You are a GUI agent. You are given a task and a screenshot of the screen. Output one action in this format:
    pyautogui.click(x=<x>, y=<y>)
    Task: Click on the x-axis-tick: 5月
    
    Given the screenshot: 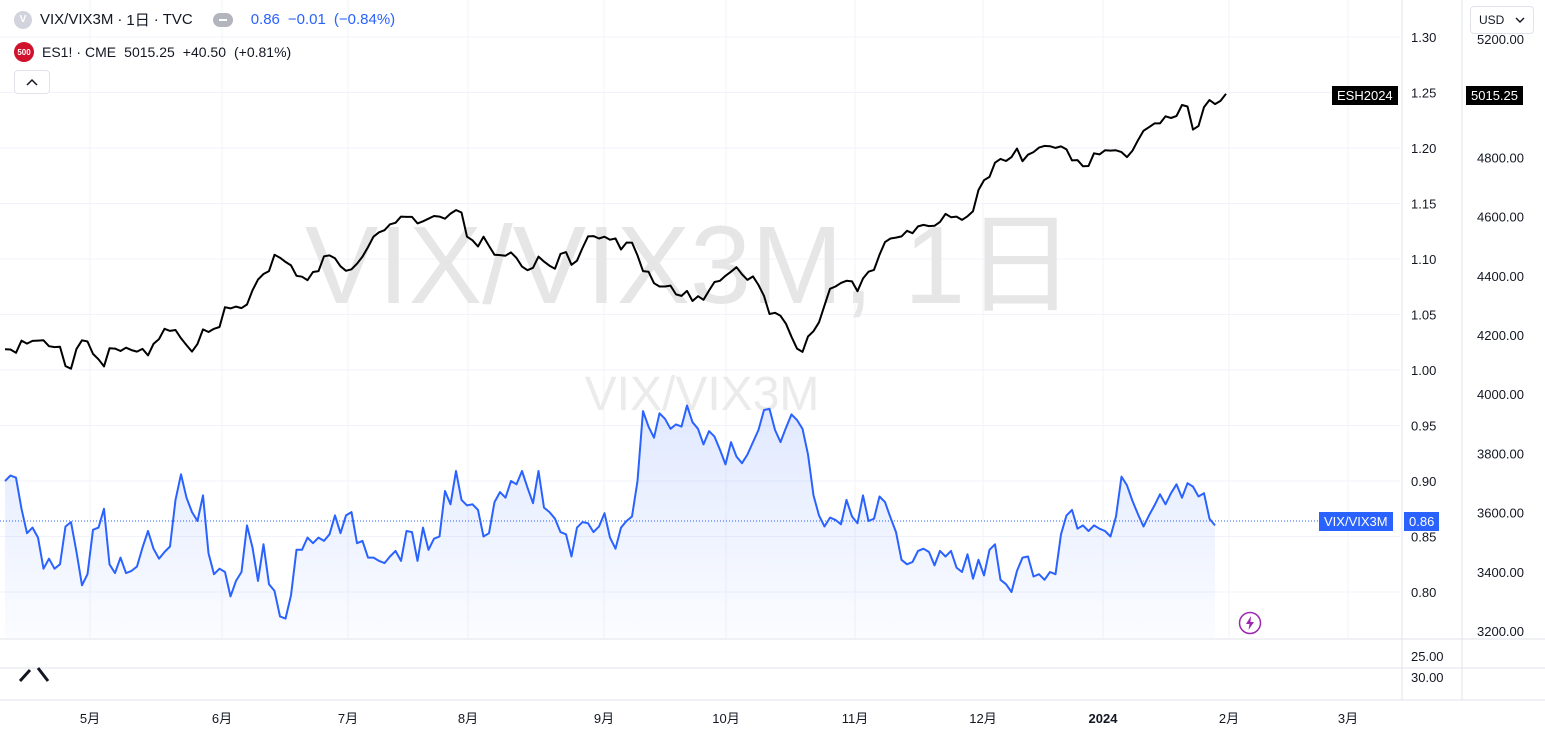 What is the action you would take?
    pyautogui.click(x=90, y=718)
    